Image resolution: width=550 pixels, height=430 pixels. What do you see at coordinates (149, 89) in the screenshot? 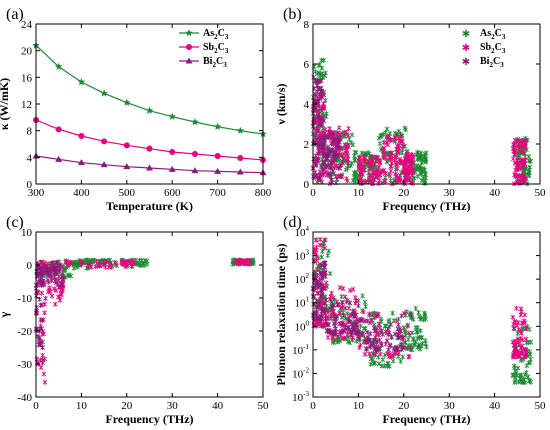
I see `series-line` at bounding box center [149, 89].